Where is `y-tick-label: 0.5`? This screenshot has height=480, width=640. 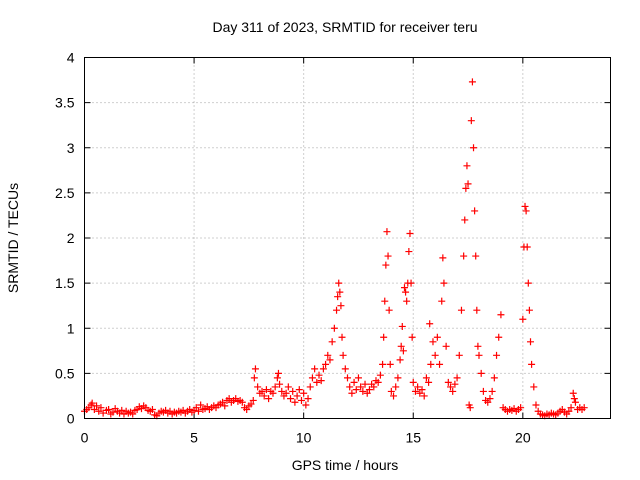 y-tick-label: 0.5 is located at coordinates (65, 373).